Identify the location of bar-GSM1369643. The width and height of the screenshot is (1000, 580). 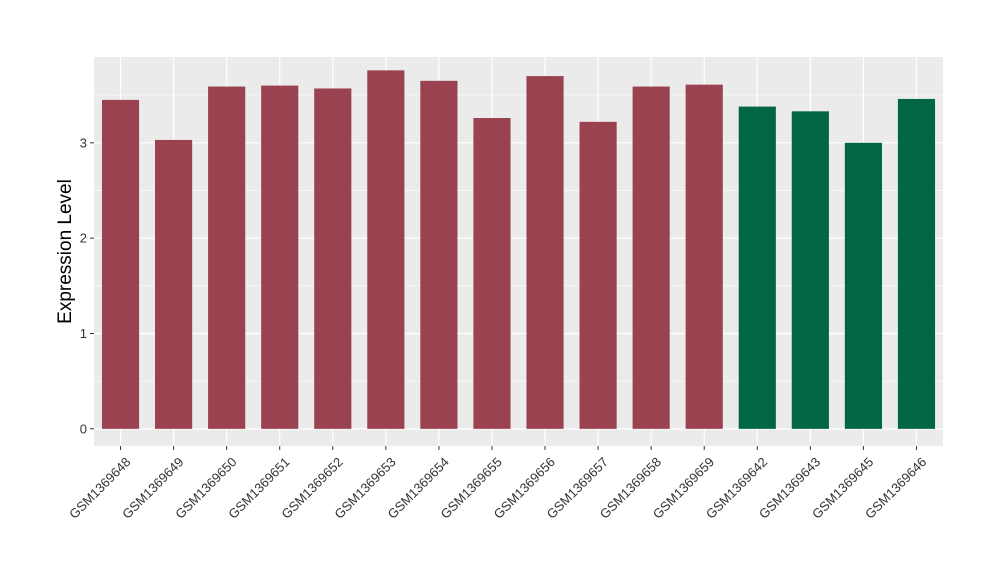
(810, 270).